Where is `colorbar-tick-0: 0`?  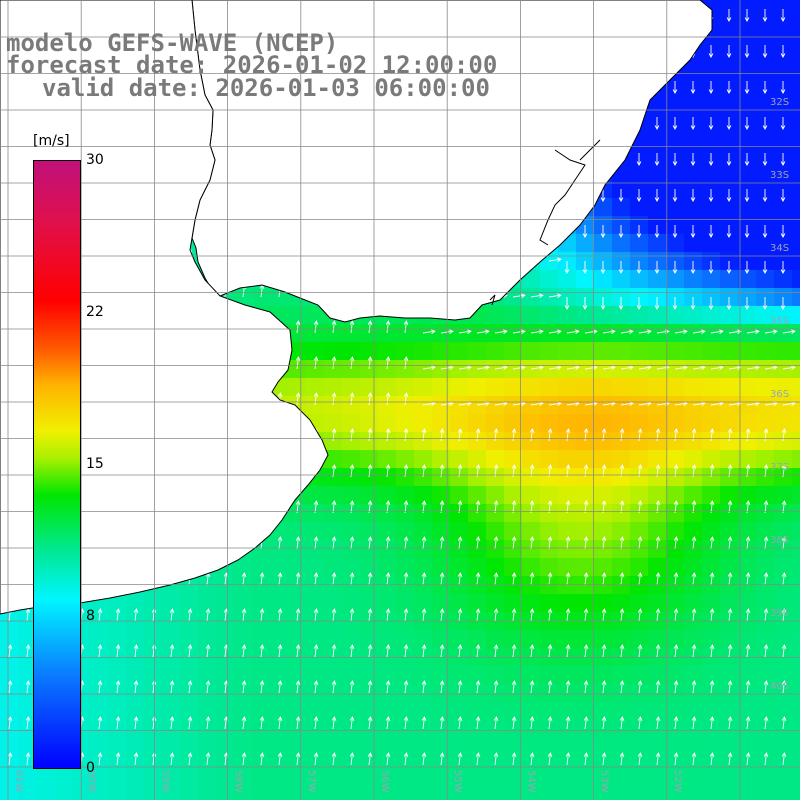 colorbar-tick-0: 0 is located at coordinates (90, 768).